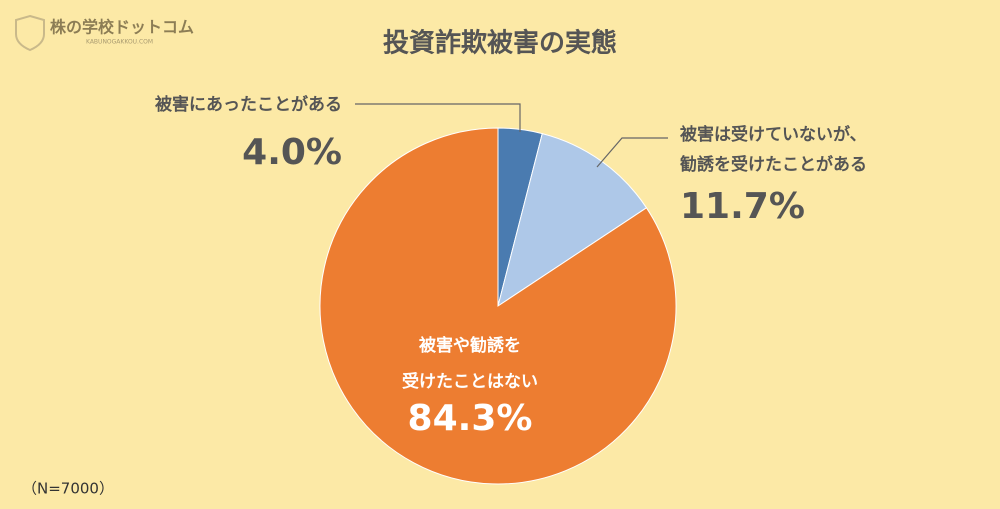  Describe the element at coordinates (470, 418) in the screenshot. I see `value-label: 84.3%` at that location.